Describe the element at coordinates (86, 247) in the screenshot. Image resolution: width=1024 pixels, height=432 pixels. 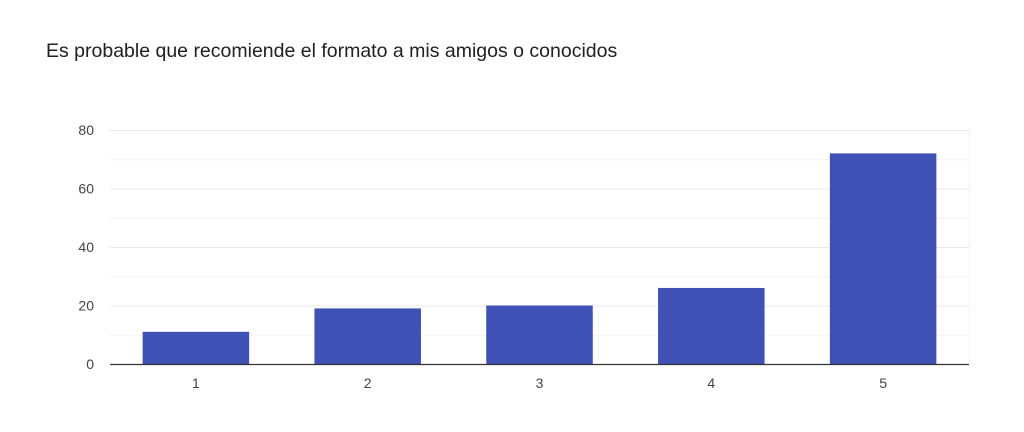
I see `y-tick-label: 40` at that location.